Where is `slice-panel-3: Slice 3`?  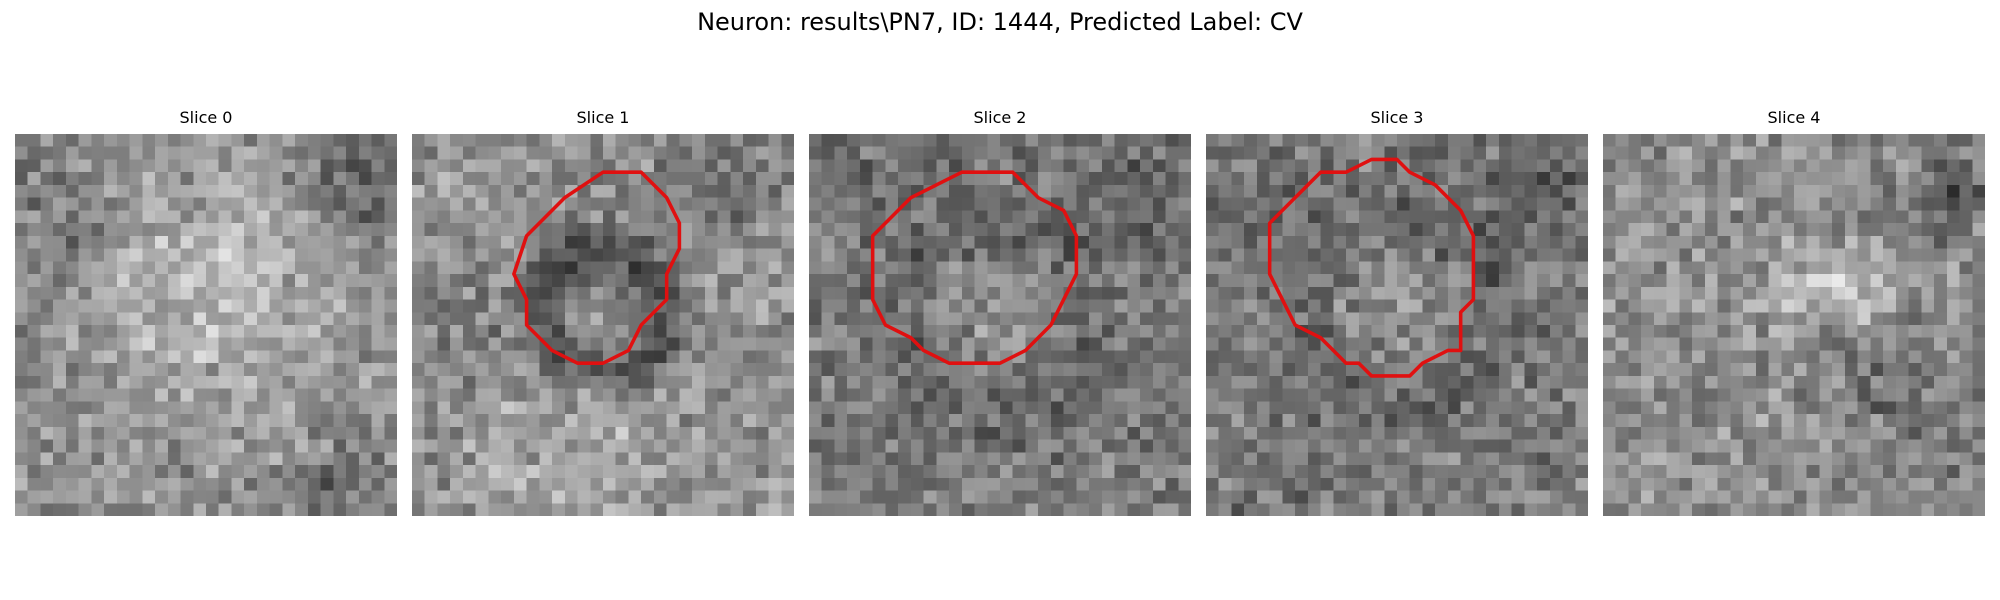 slice-panel-3: Slice 3 is located at coordinates (1397, 312).